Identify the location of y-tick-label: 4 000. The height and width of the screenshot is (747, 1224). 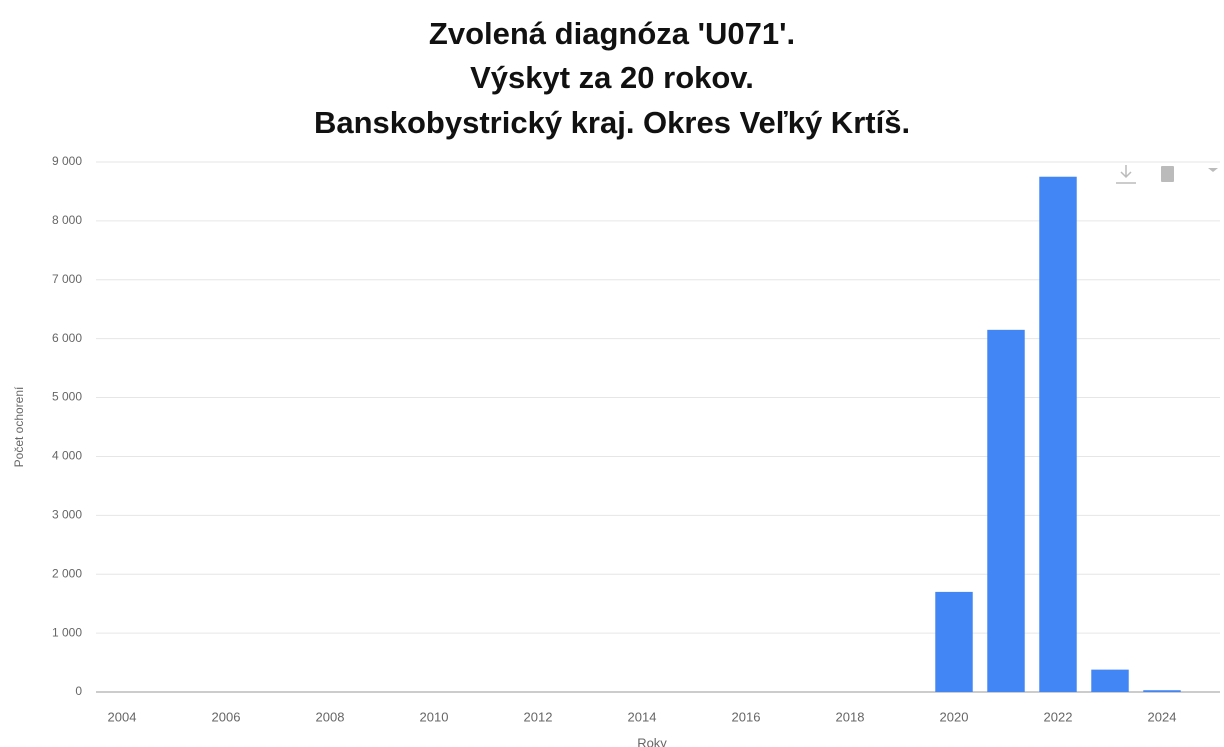
(67, 456).